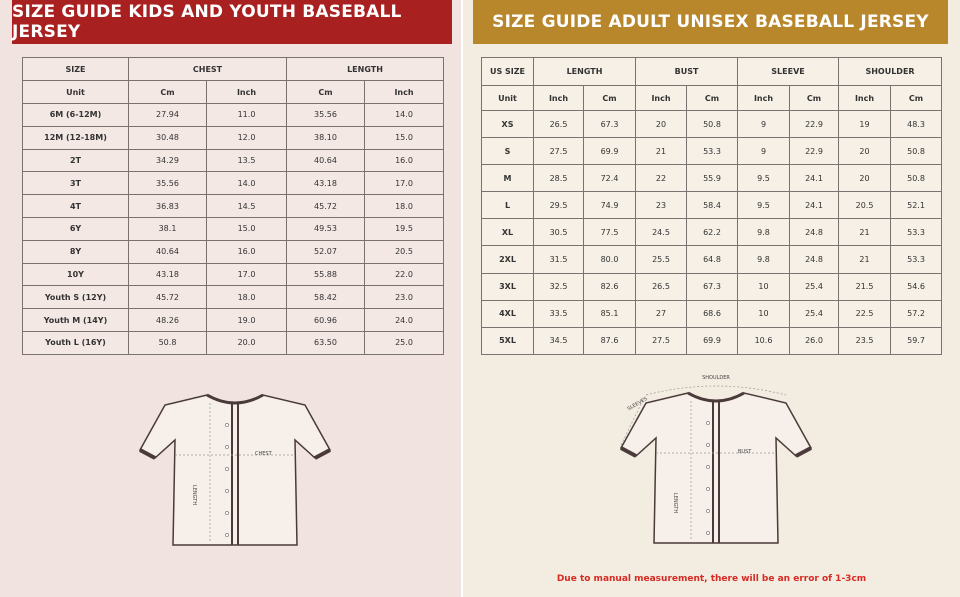 Image resolution: width=960 pixels, height=597 pixels. Describe the element at coordinates (264, 454) in the screenshot. I see `label-chest: CHEST` at that location.